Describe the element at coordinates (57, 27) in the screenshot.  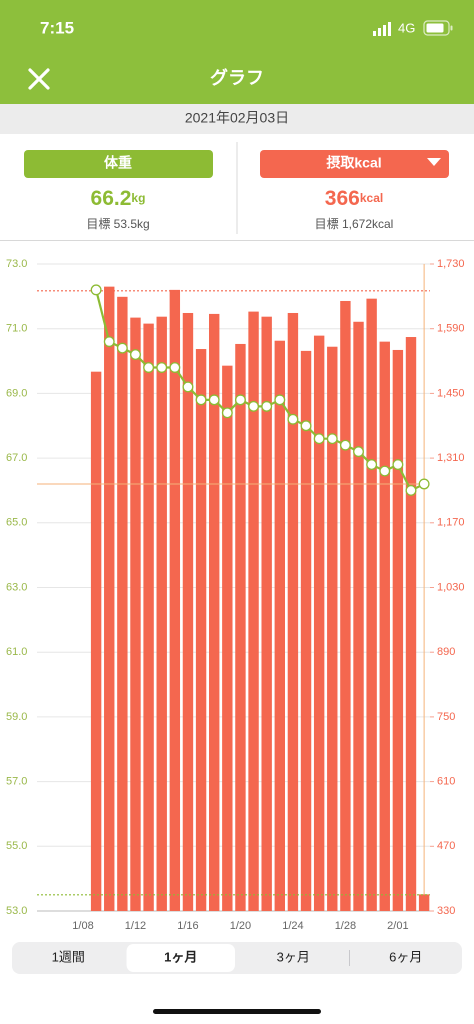
I see `status-time: 7:15` at that location.